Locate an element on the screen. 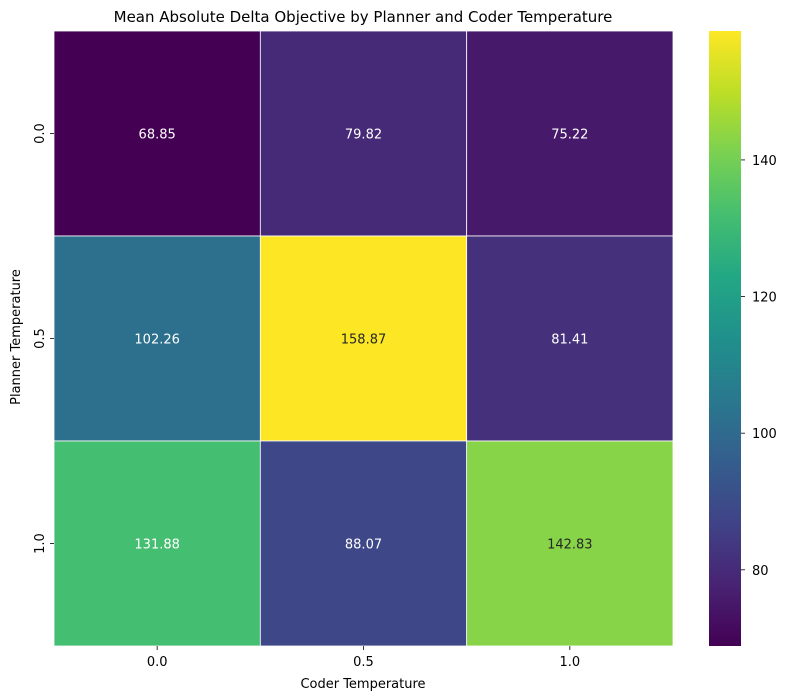 This screenshot has height=699, width=789. cell-value-label: 81.41 is located at coordinates (569, 340).